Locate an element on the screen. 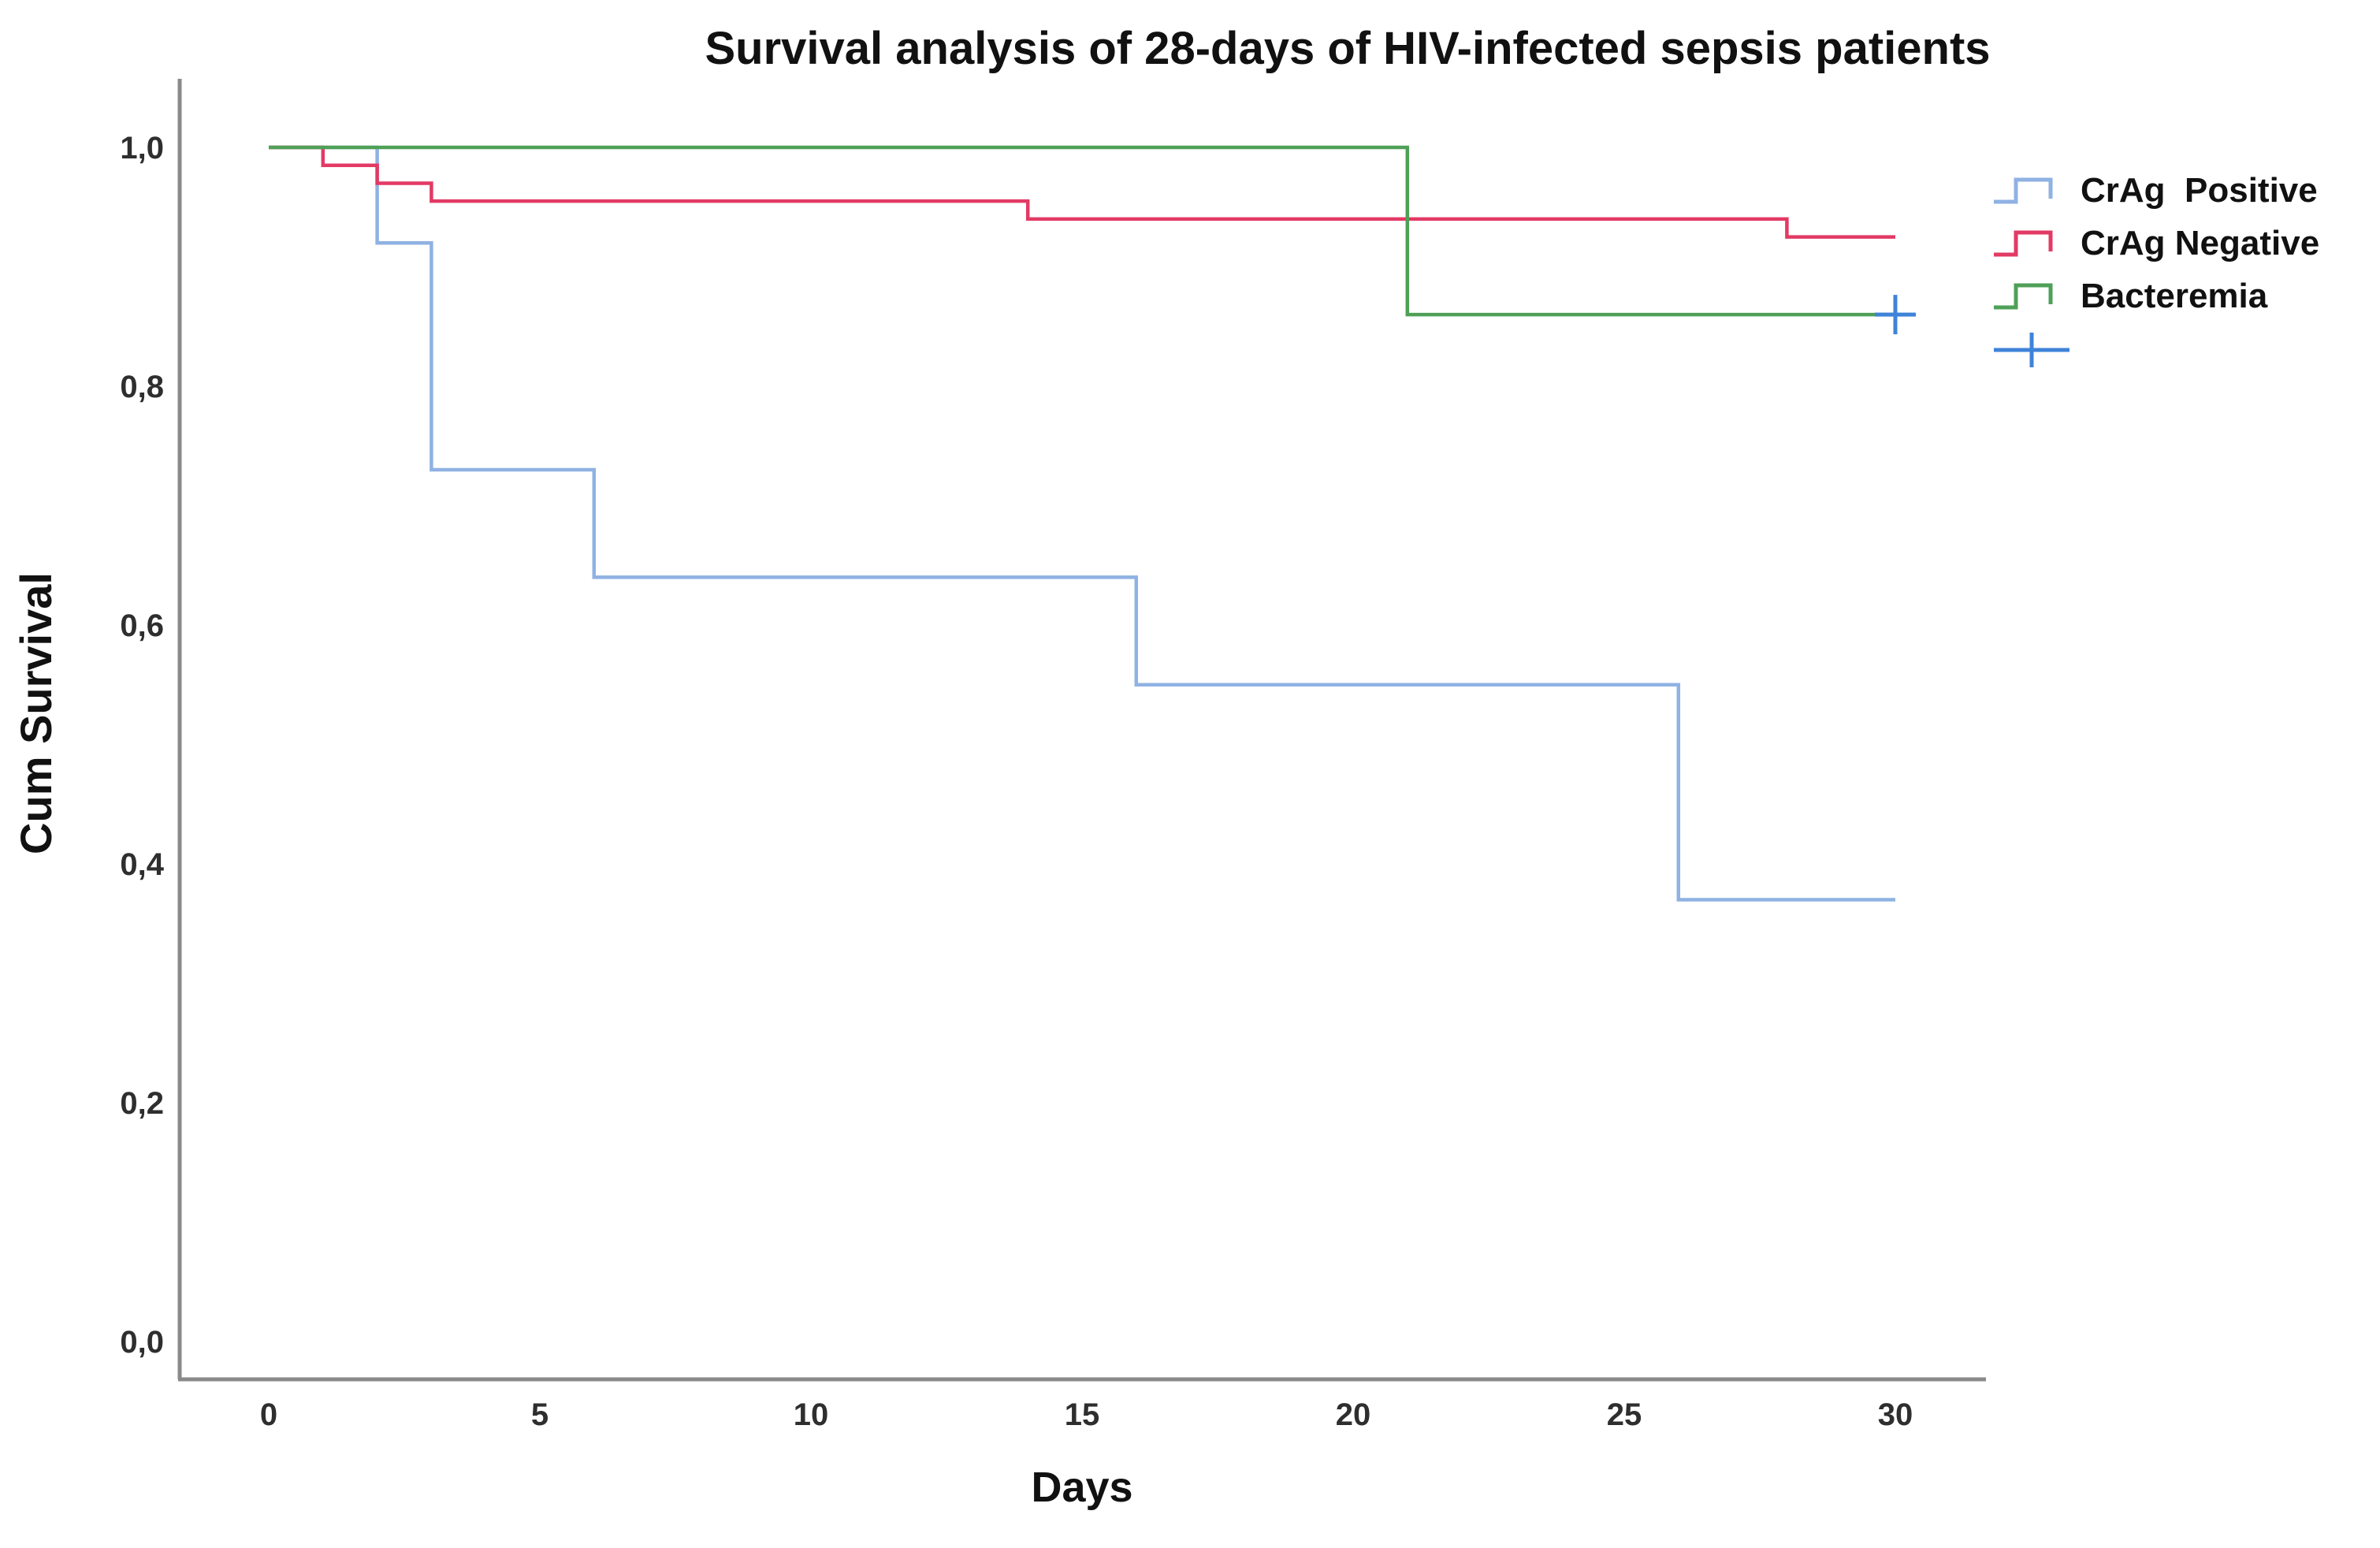 This screenshot has height=1548, width=2380. legend-item-crag-negative: CrAg Negative is located at coordinates (2155, 243).